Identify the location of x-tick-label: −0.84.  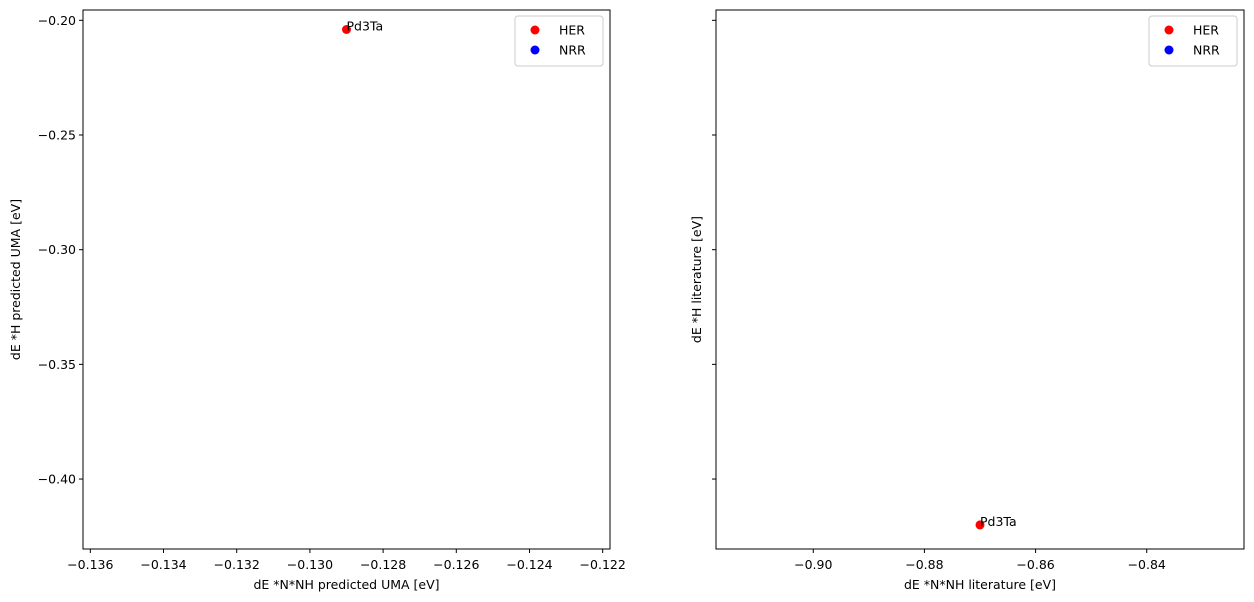
(1147, 564).